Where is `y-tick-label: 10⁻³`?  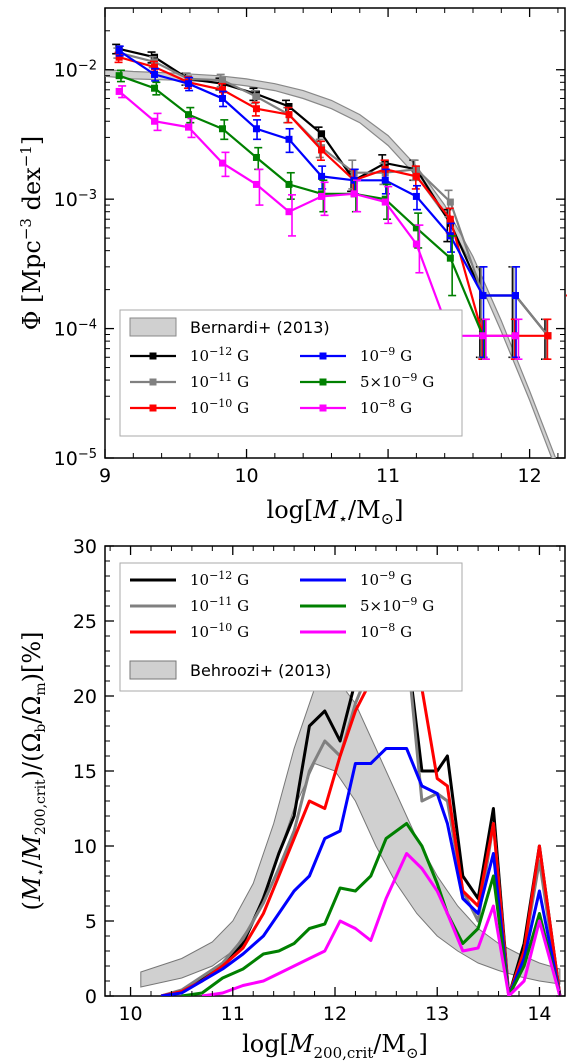
y-tick-label: 10⁻³ is located at coordinates (75, 200).